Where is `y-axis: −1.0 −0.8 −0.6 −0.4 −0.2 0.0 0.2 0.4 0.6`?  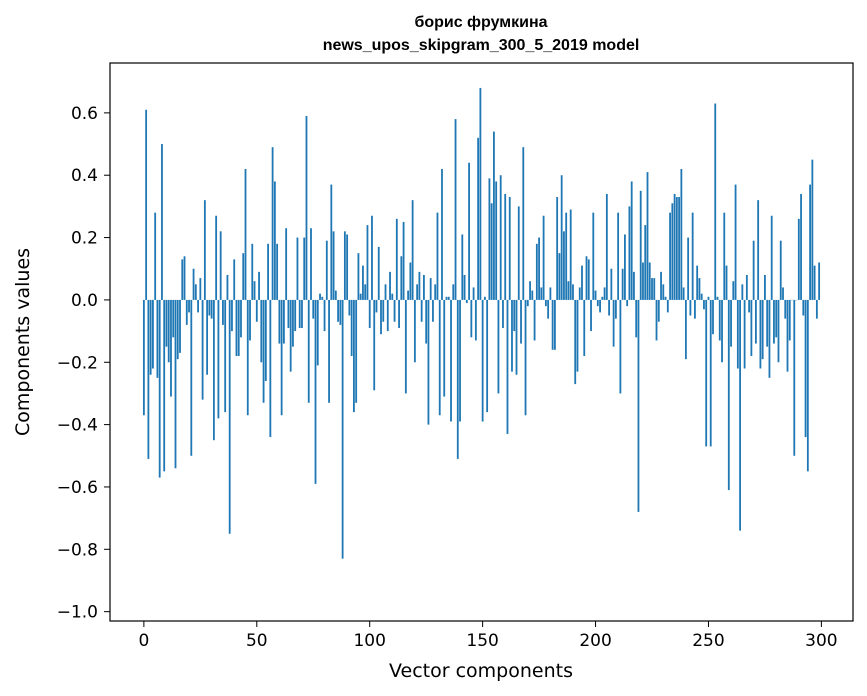
y-axis: −1.0 −0.8 −0.6 −0.4 −0.2 0.0 0.2 0.4 0.6 is located at coordinates (83, 363).